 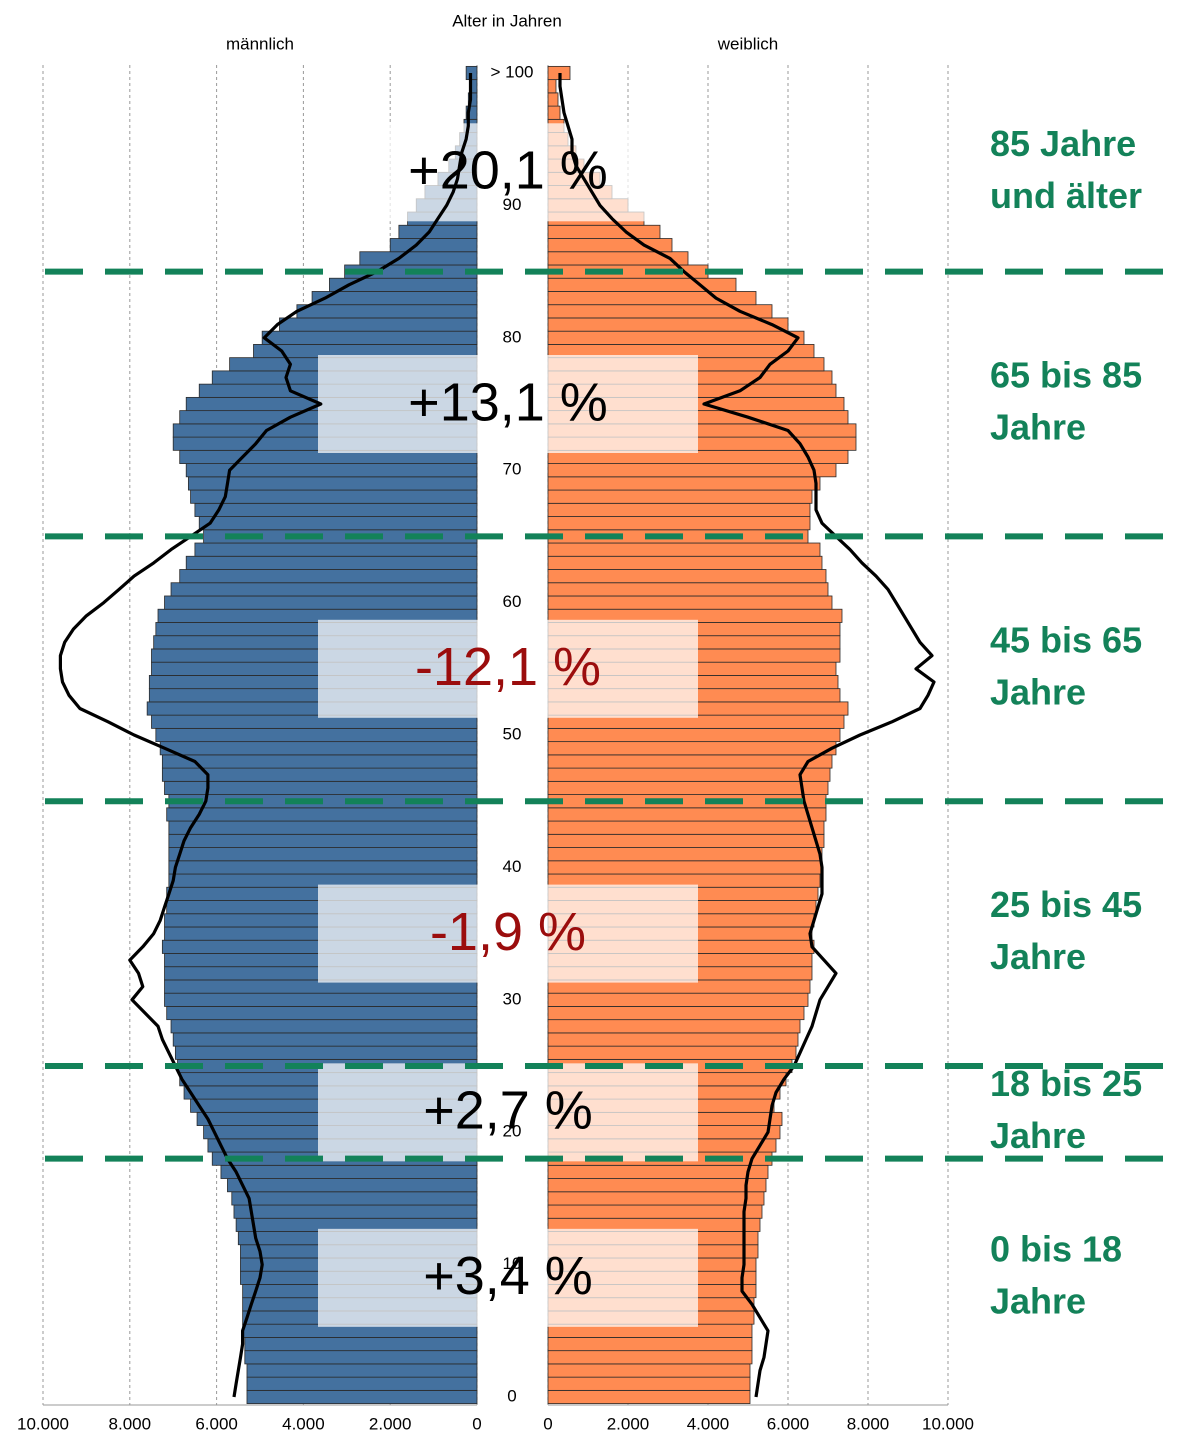 I want to click on band-label: und älter, so click(x=1066, y=195).